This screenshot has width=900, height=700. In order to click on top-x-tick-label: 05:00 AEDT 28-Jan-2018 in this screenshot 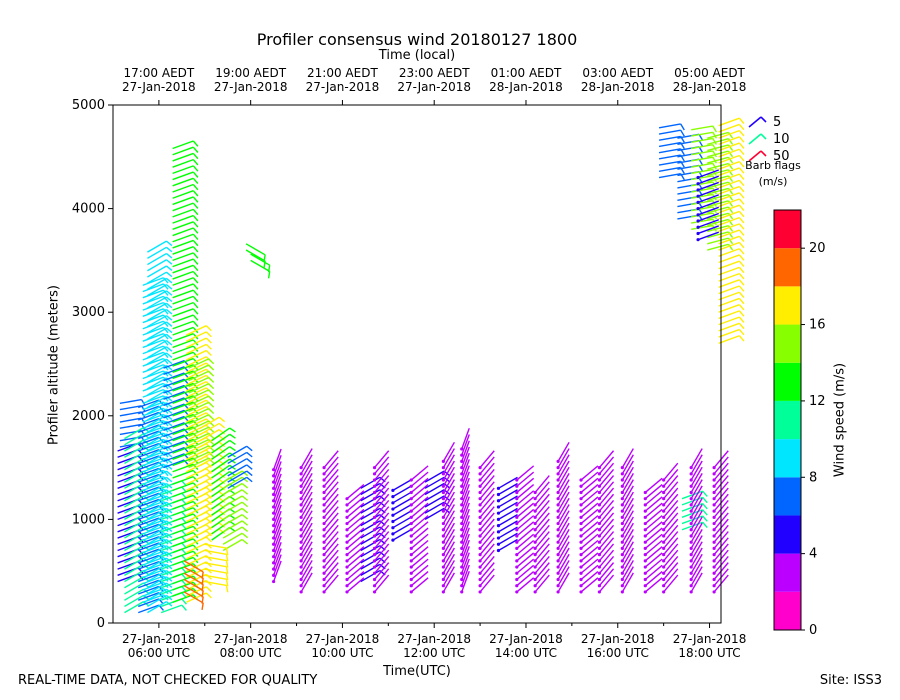, I will do `click(709, 80)`.